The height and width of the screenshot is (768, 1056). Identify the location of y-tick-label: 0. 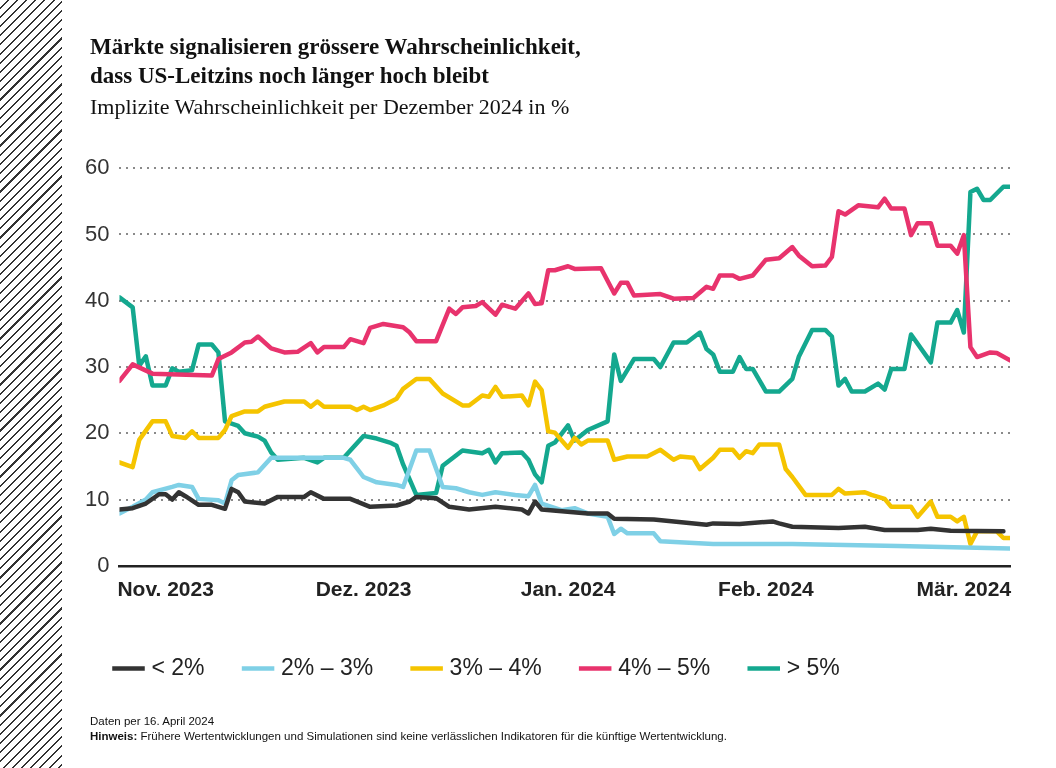
(103, 564).